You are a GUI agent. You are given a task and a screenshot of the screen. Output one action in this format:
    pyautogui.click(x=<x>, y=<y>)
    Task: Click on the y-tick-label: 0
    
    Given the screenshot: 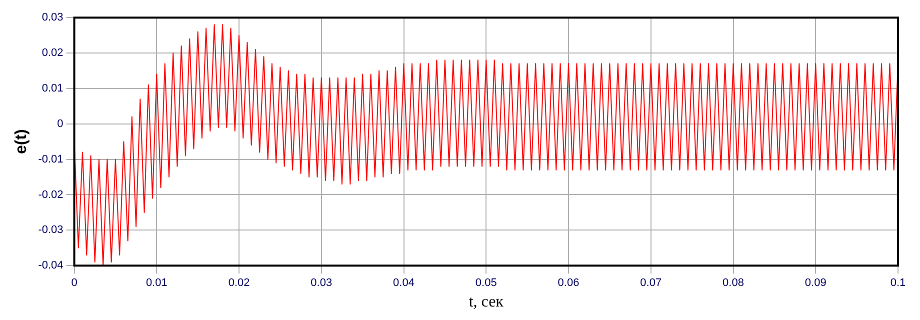 What is the action you would take?
    pyautogui.click(x=60, y=124)
    